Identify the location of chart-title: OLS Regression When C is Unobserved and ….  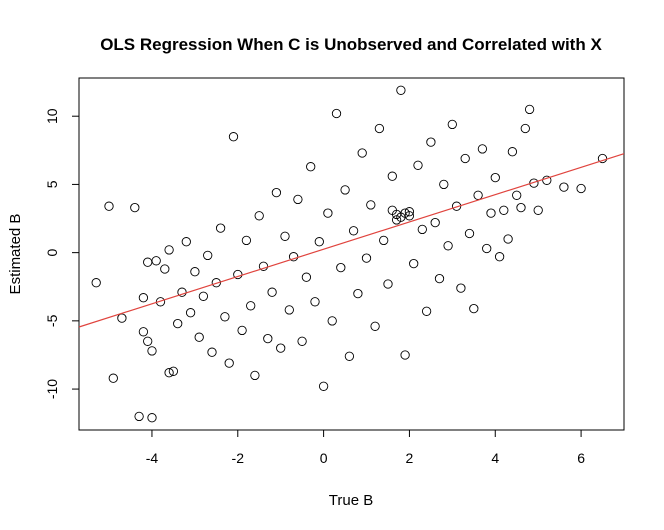
(351, 44).